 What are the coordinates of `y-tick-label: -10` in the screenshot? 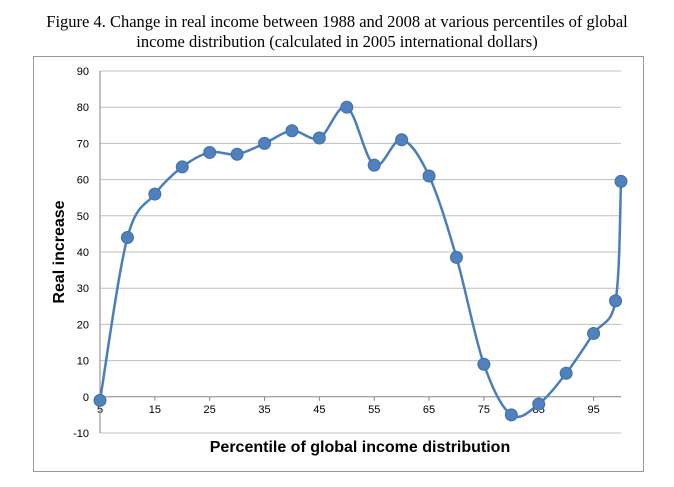 It's located at (81, 434).